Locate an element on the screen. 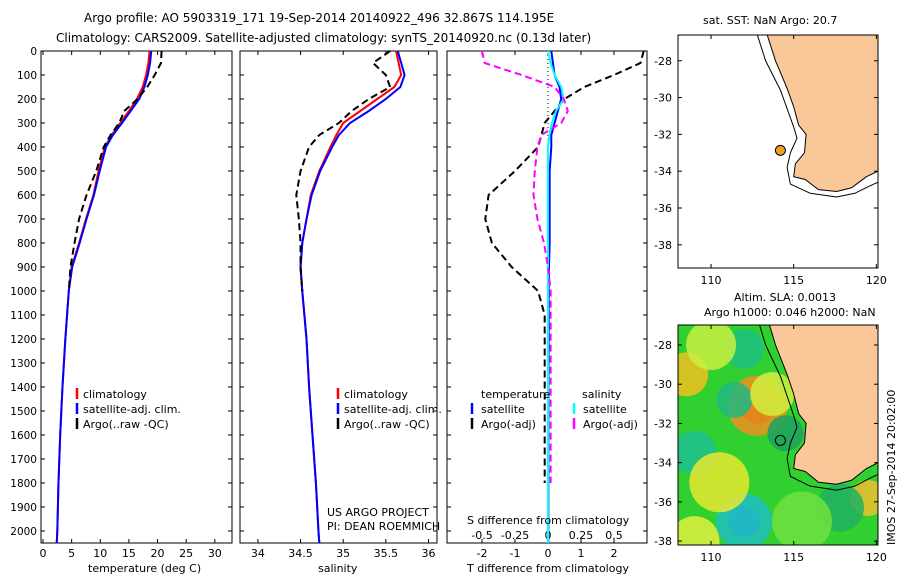 This screenshot has height=580, width=900. x-tick-label: 10 is located at coordinates (100, 553).